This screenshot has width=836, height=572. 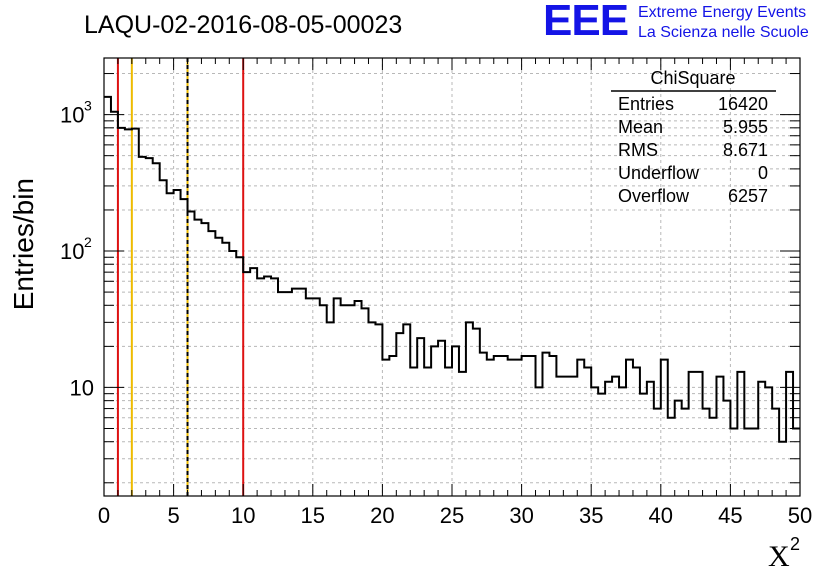 I want to click on y-tick-label-exponent: 2, so click(x=88, y=242).